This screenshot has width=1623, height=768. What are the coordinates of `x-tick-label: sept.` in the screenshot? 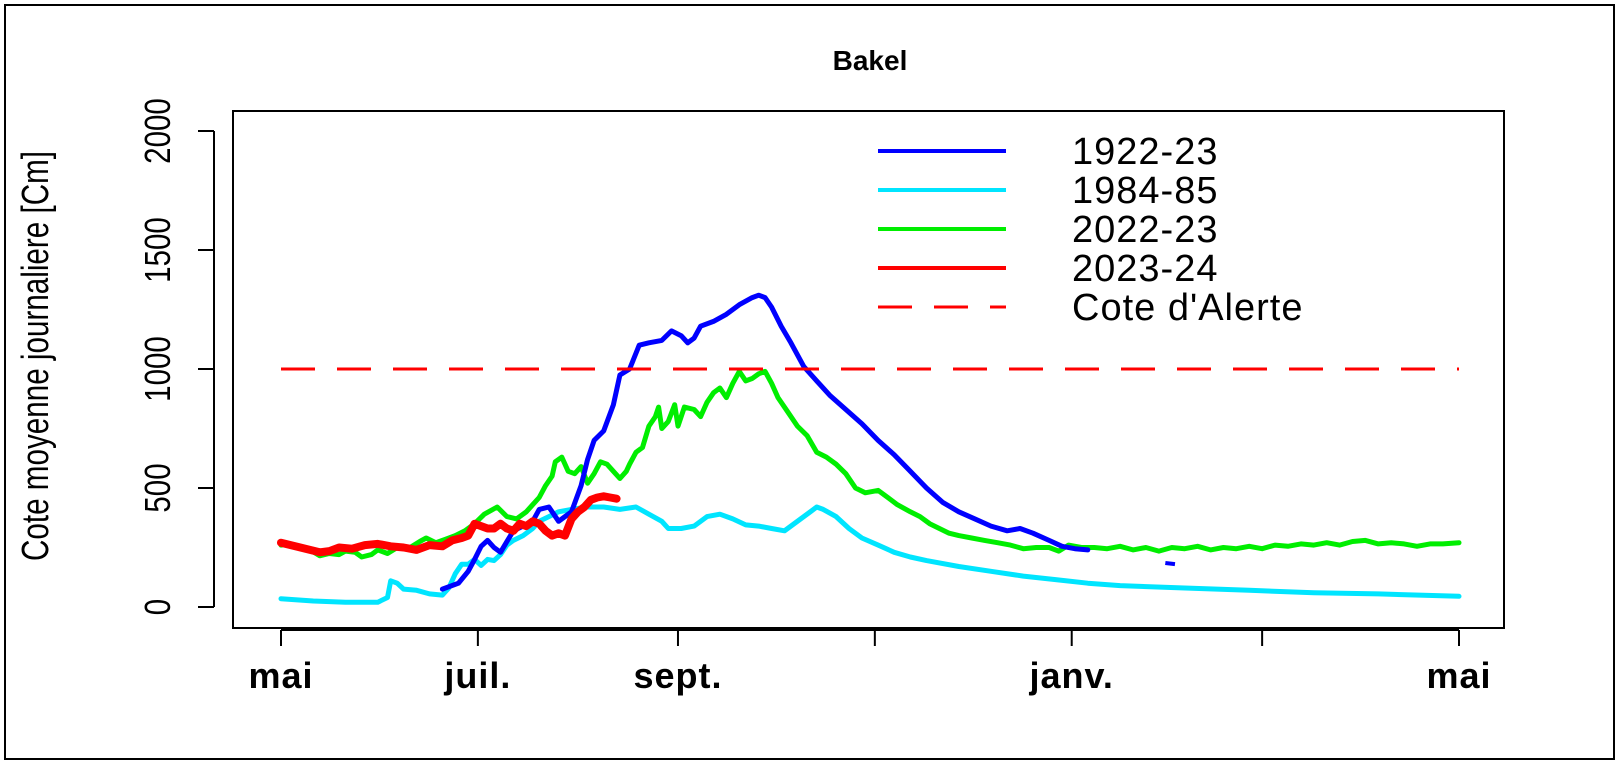 It's located at (677, 675).